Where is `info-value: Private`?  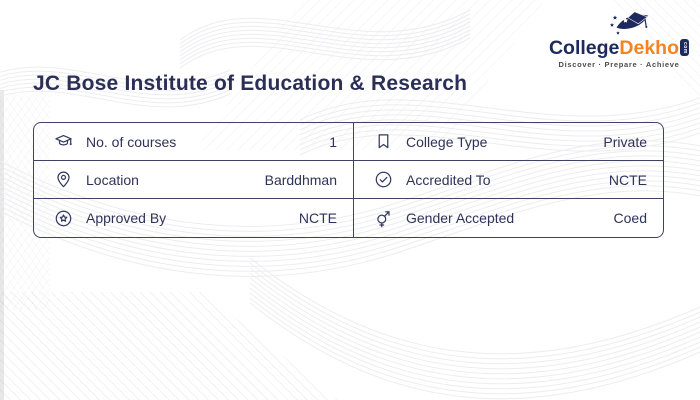
info-value: Private is located at coordinates (625, 141).